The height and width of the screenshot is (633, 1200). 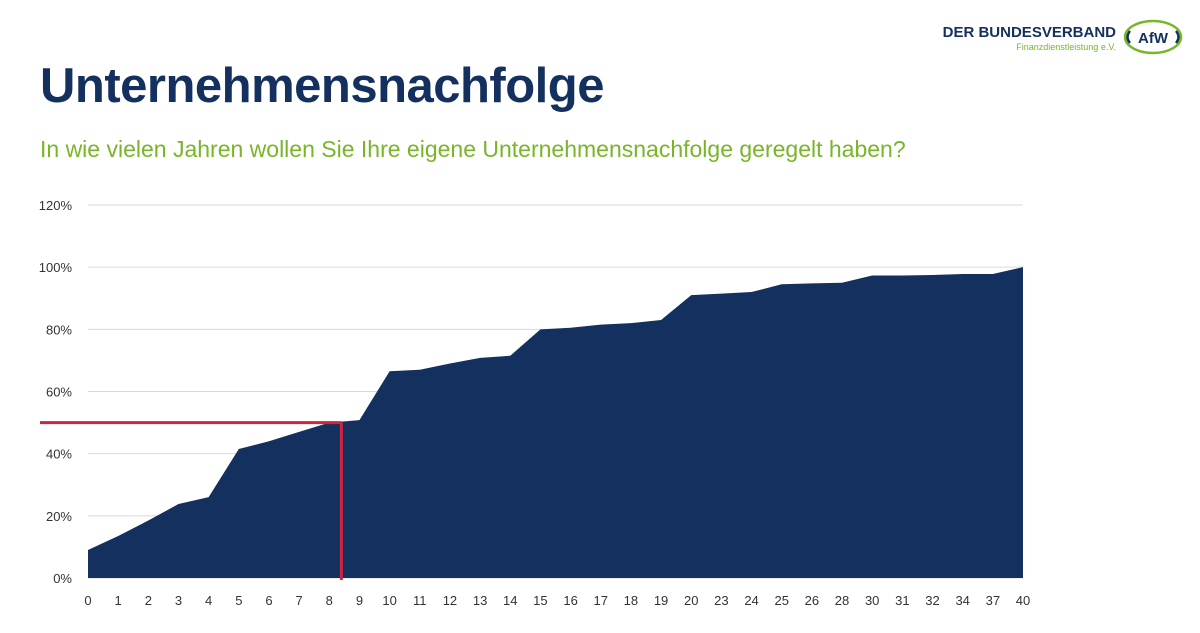 I want to click on x-tick-label: 1, so click(x=118, y=600).